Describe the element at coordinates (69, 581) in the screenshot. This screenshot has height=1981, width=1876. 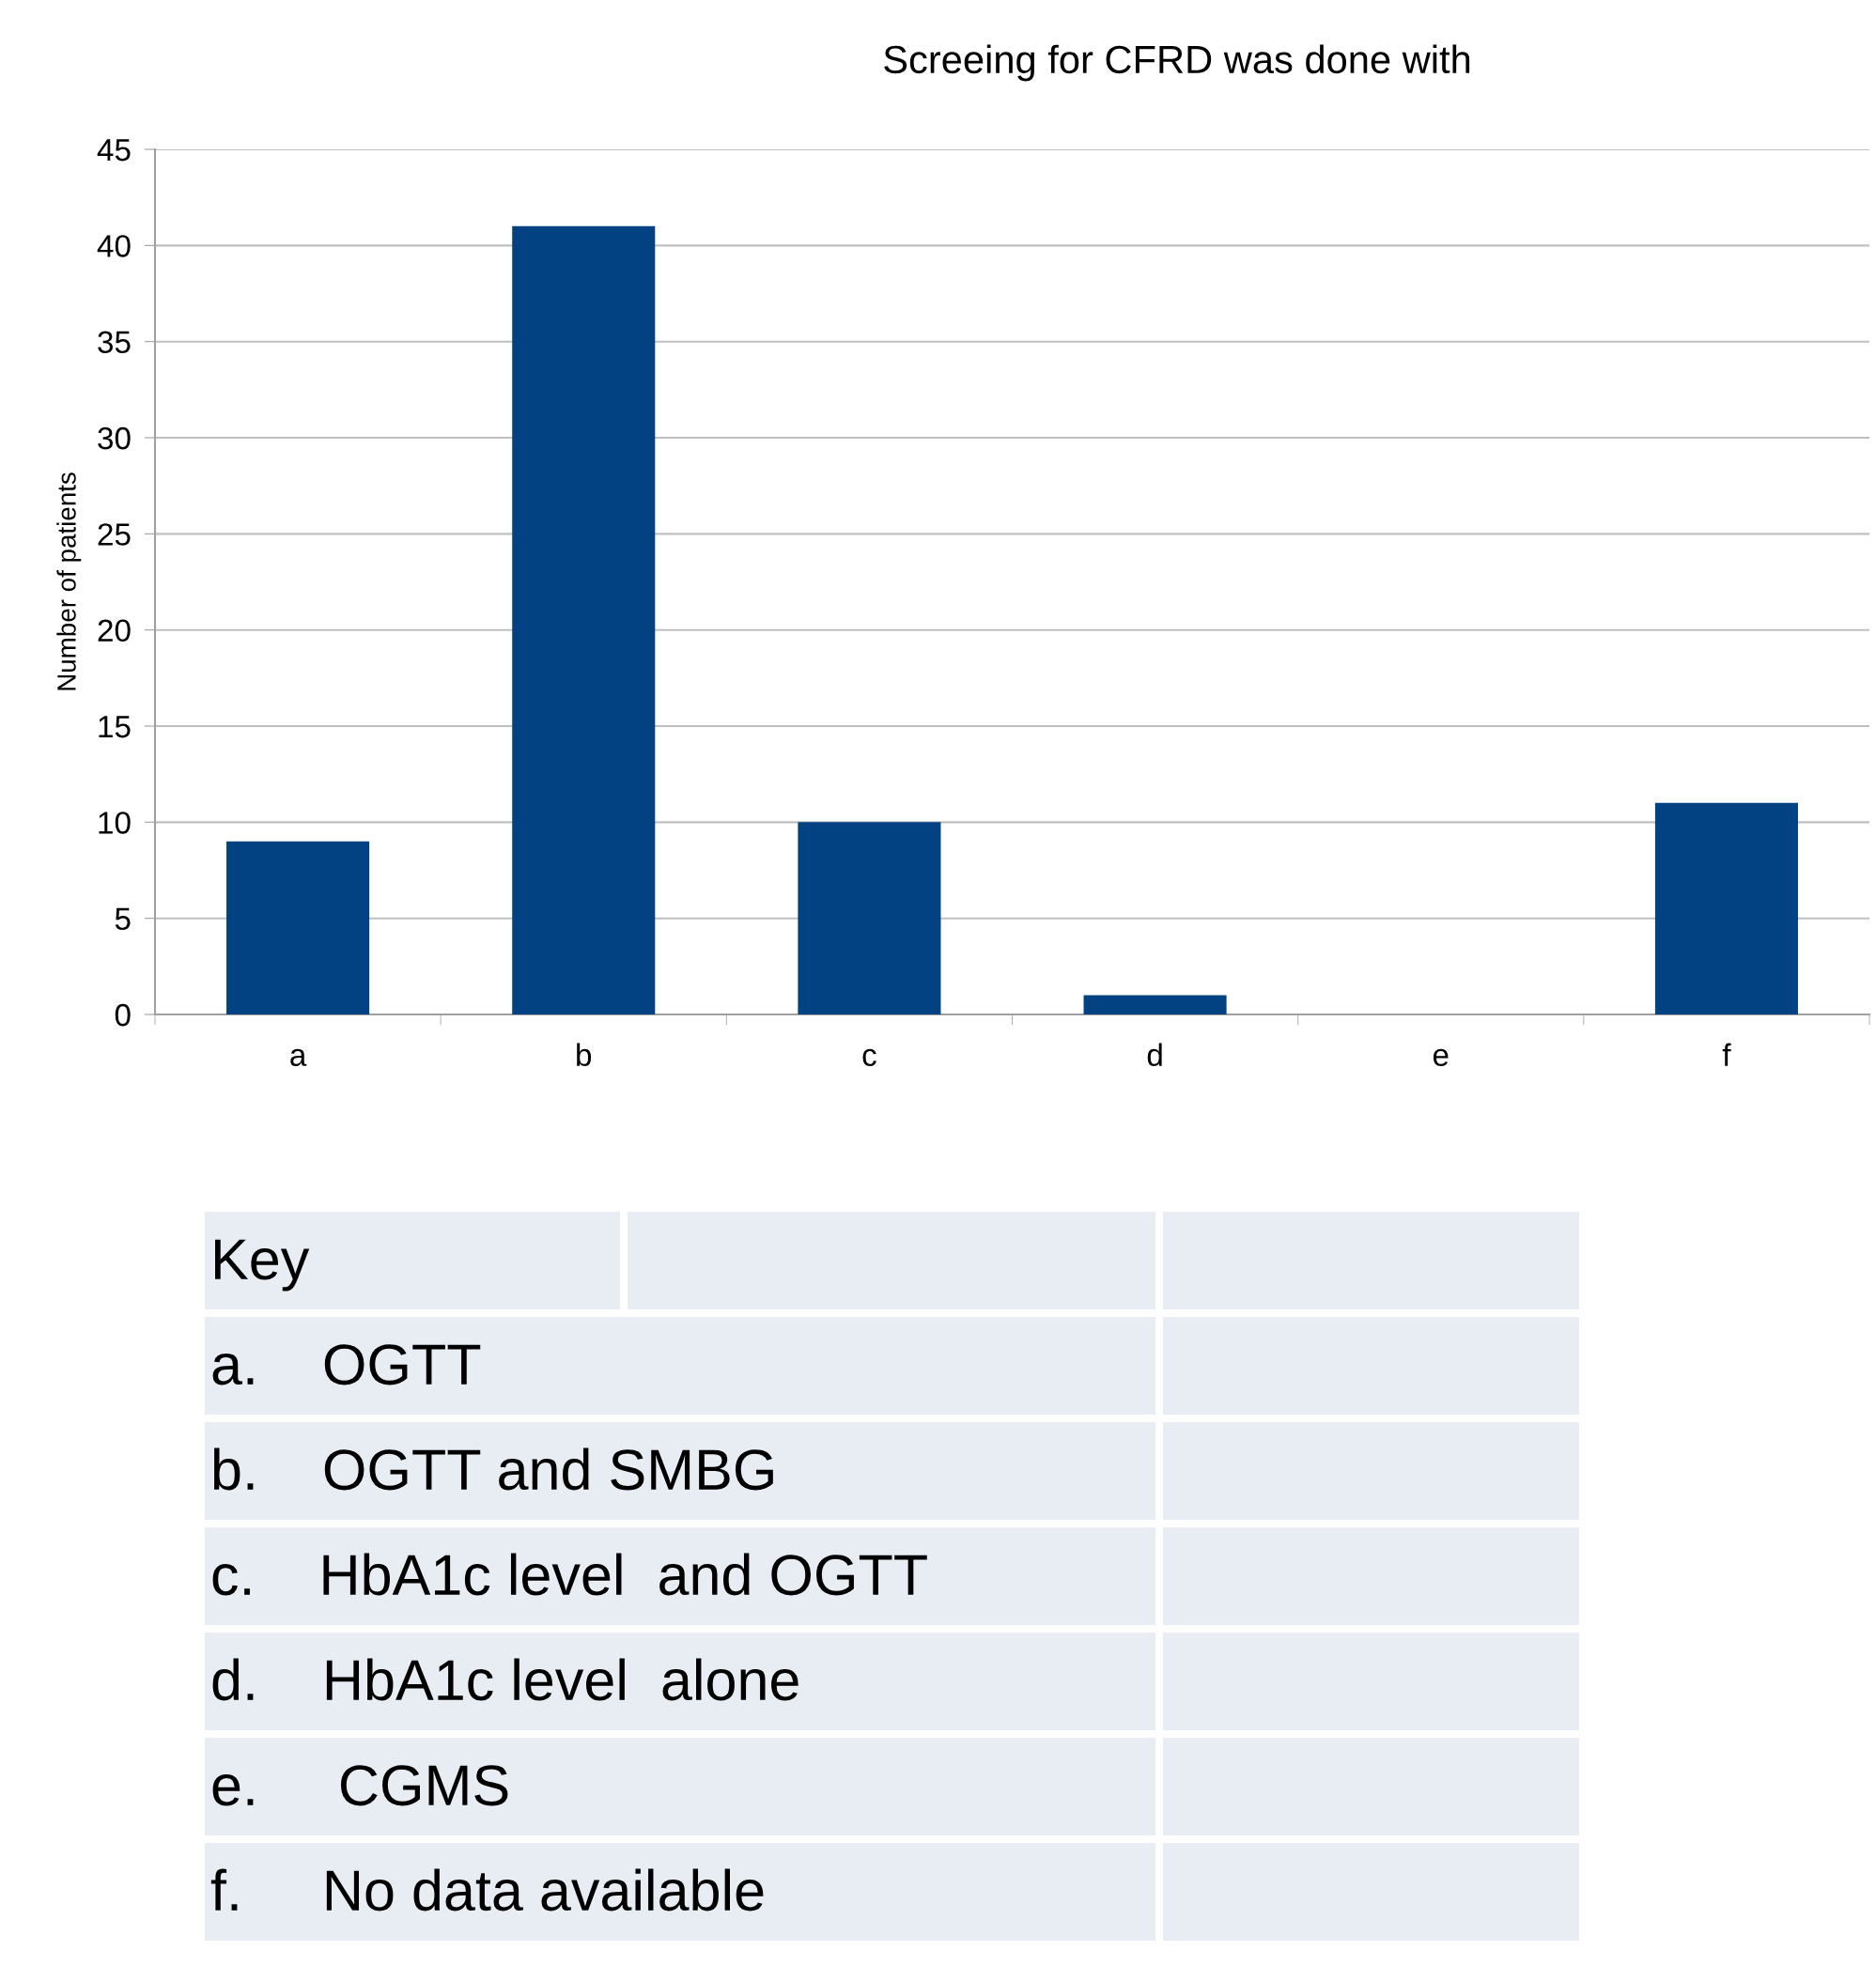
I see `y-axis-title: Number of patients` at that location.